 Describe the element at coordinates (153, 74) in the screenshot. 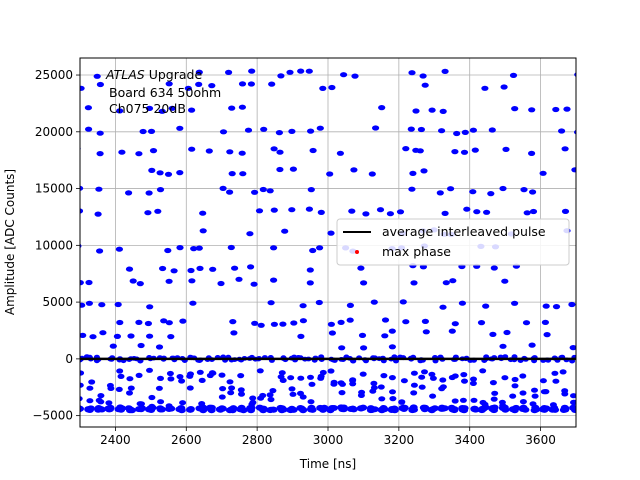

I see `annotation-line-1: ATLAS Upgrade` at that location.